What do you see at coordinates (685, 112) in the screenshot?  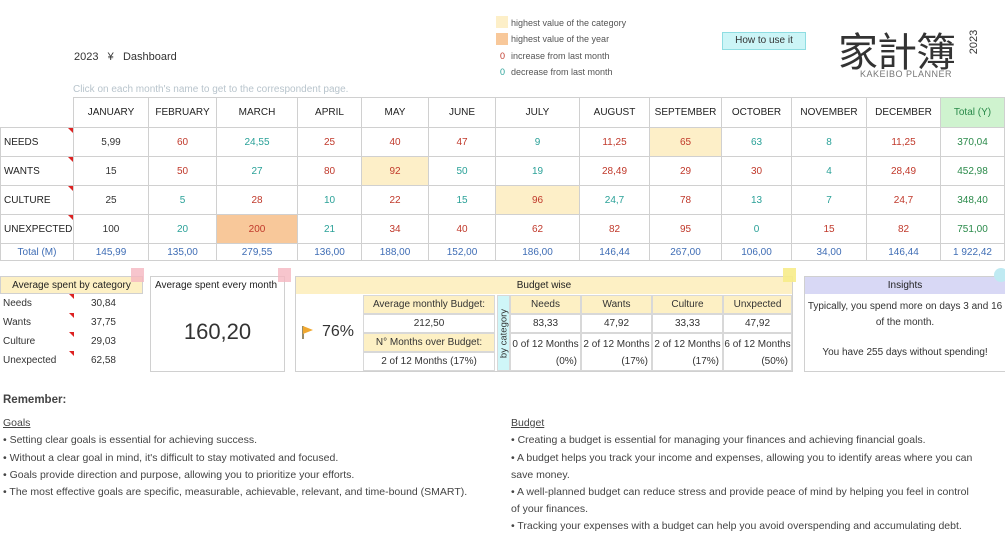 I see `month-september: SEPTEMBER` at bounding box center [685, 112].